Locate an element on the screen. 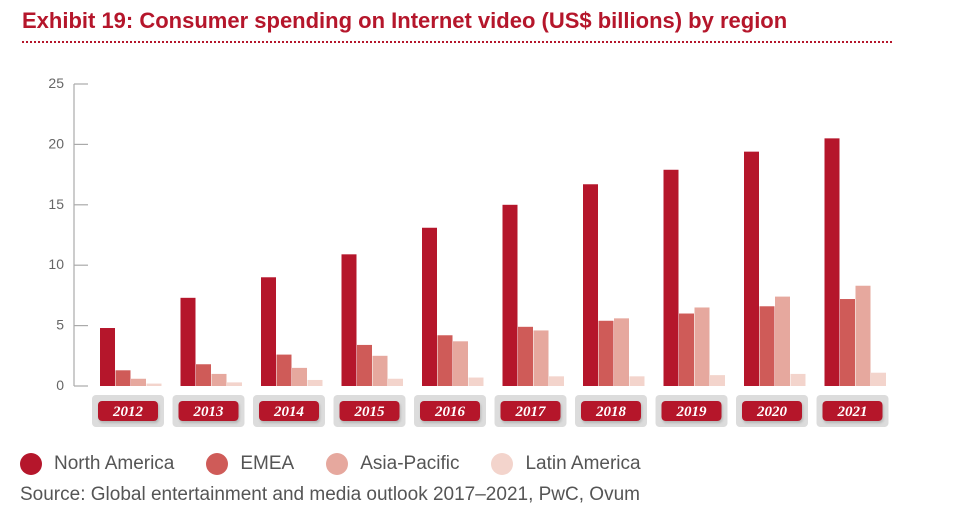 The height and width of the screenshot is (506, 973). bar-north-america-2020 is located at coordinates (751, 268).